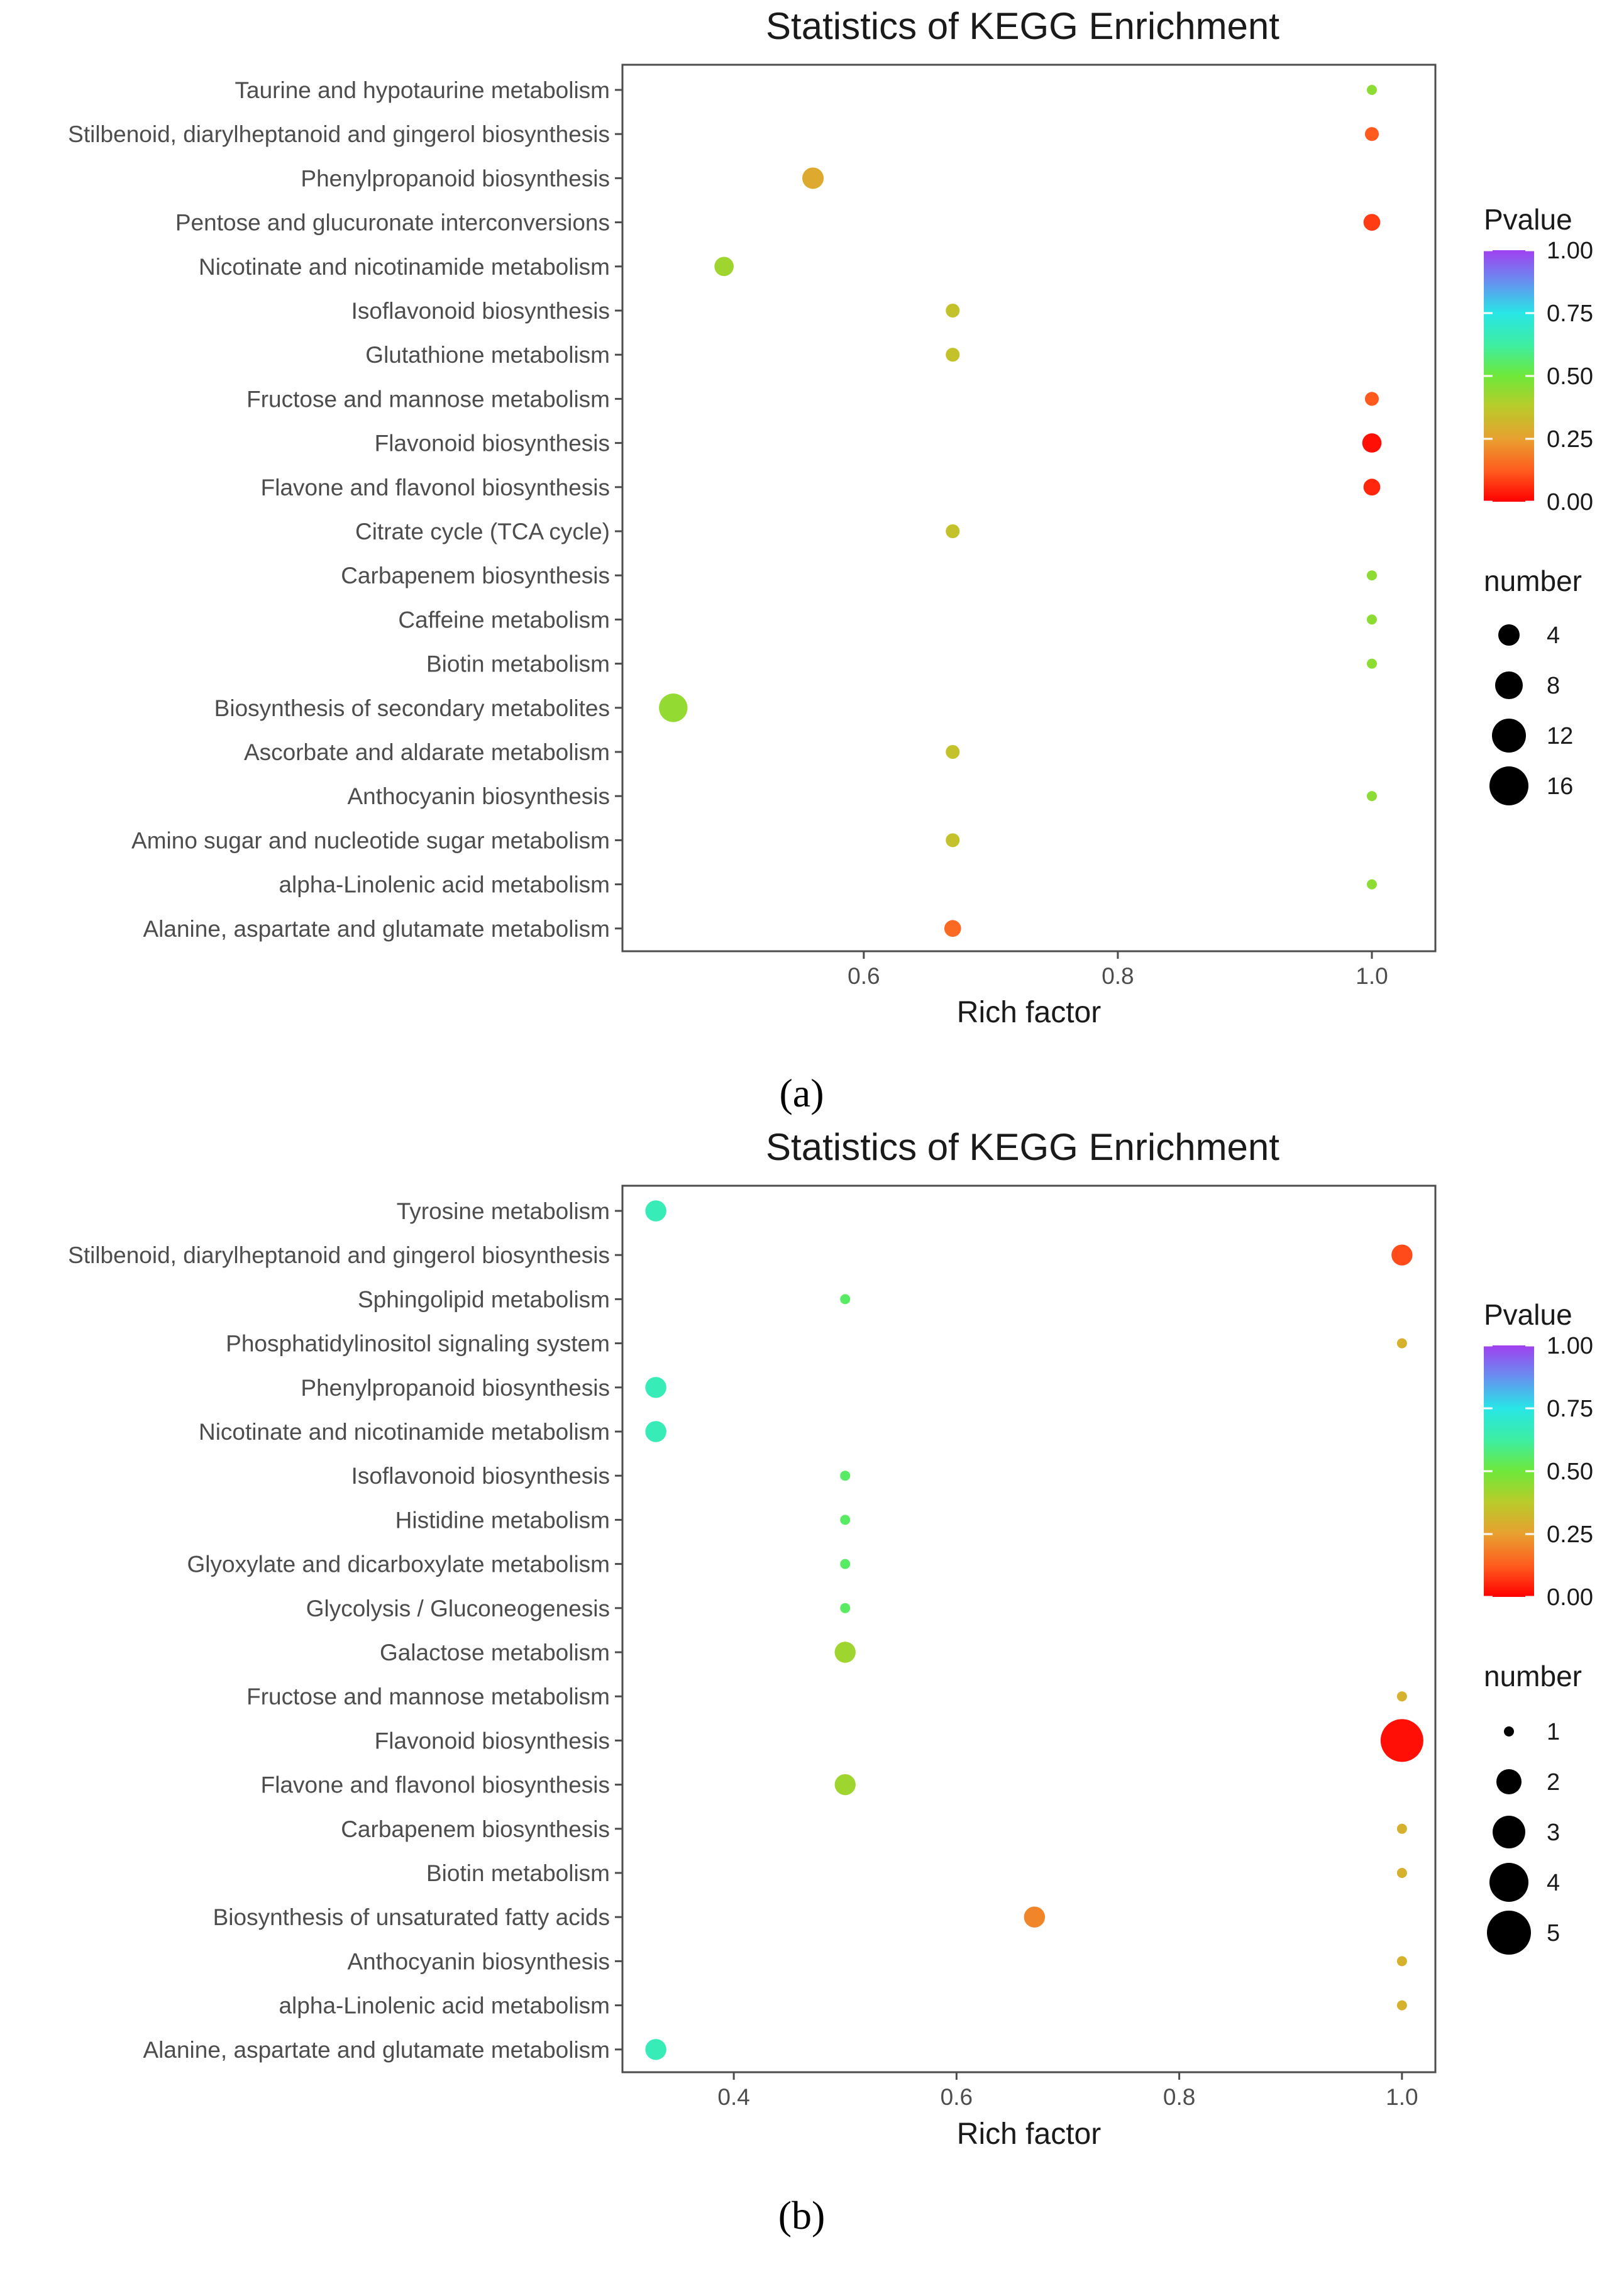  What do you see at coordinates (1553, 1782) in the screenshot?
I see `number-legend-label: 2` at bounding box center [1553, 1782].